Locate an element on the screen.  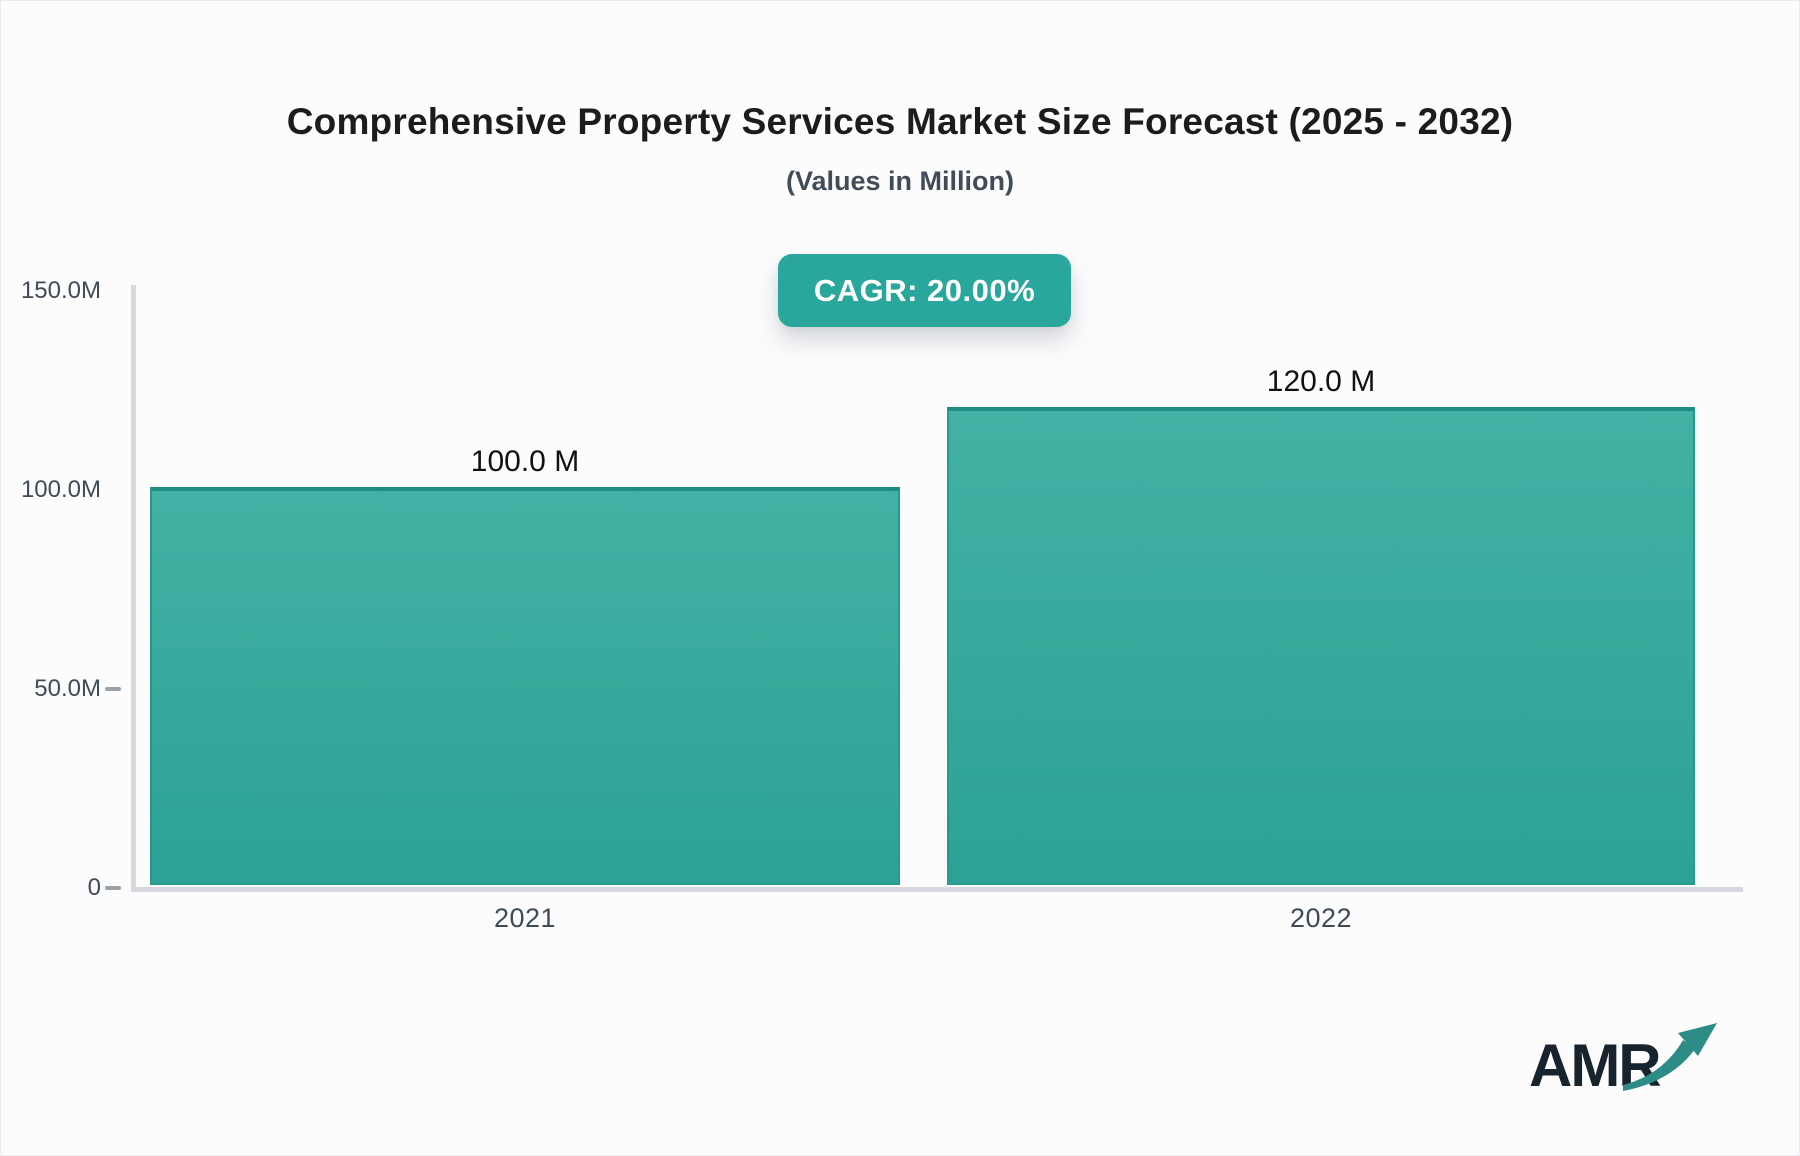
x-axis-label: 2022 is located at coordinates (1321, 918).